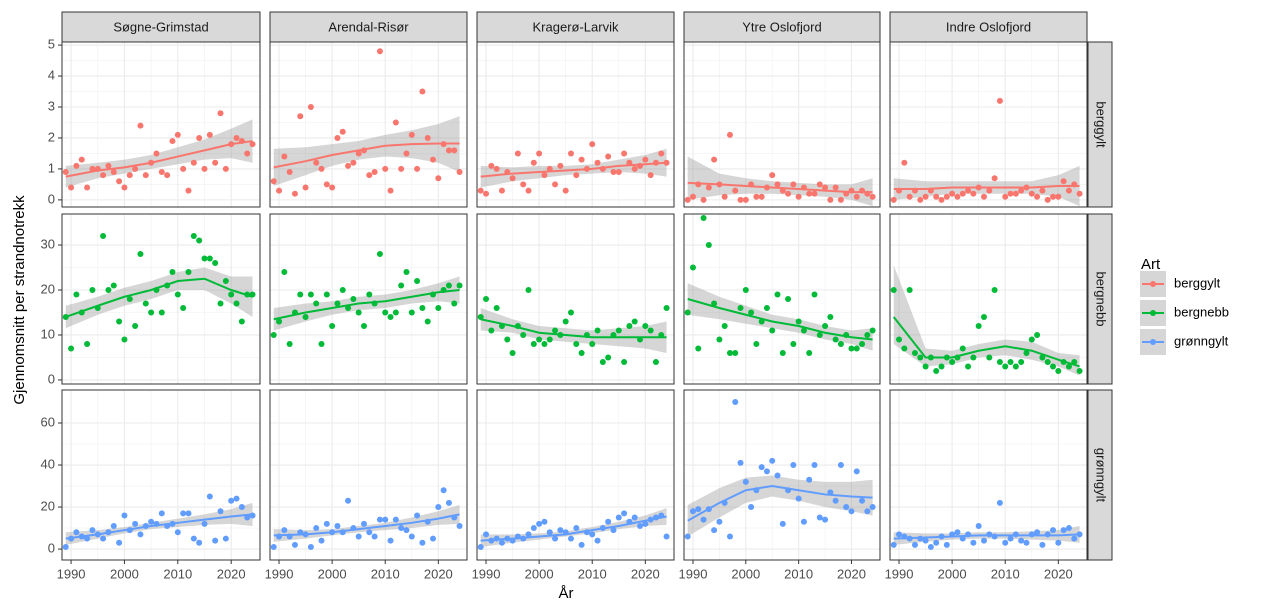  Describe the element at coordinates (1151, 264) in the screenshot. I see `legend-title: Art` at that location.